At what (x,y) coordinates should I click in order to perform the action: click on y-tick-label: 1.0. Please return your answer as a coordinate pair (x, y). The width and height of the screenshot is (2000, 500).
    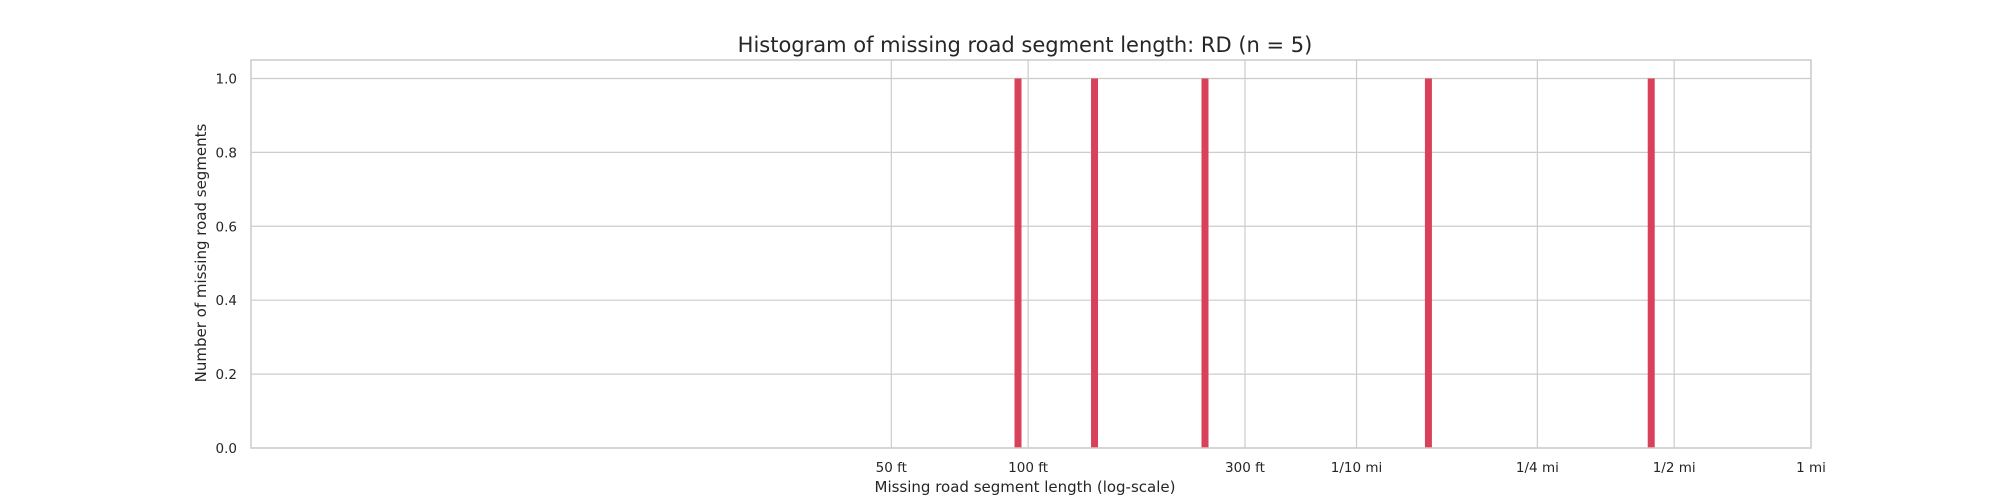
    Looking at the image, I should click on (226, 79).